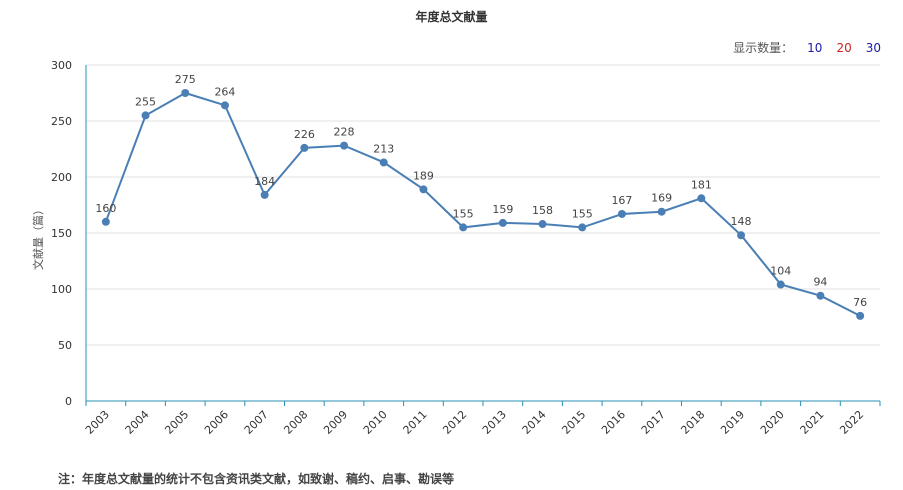  What do you see at coordinates (383, 162) in the screenshot?
I see `data-point-2010` at bounding box center [383, 162].